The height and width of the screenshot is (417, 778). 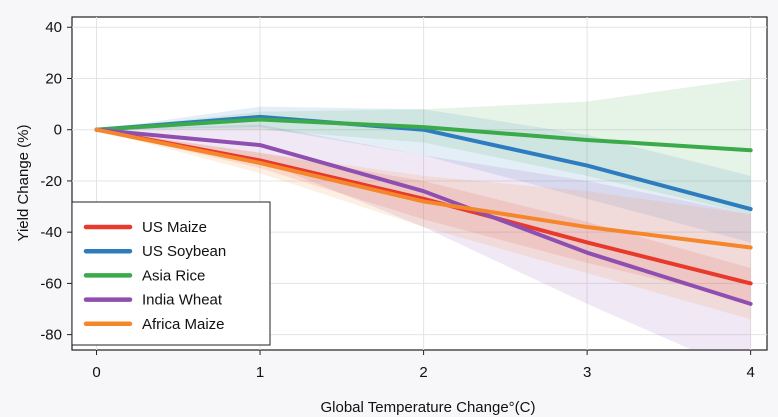 What do you see at coordinates (173, 275) in the screenshot?
I see `asia-rice-legend-label: Asia Rice` at bounding box center [173, 275].